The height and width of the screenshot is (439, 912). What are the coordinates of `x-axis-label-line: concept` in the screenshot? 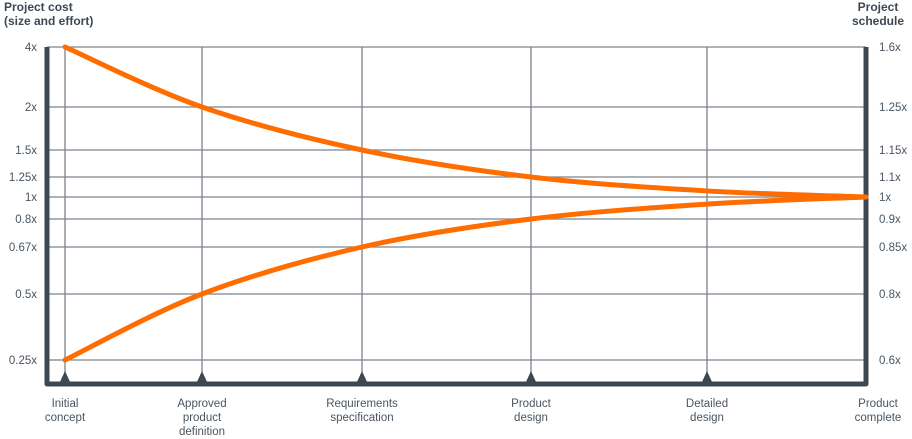 It's located at (65, 418).